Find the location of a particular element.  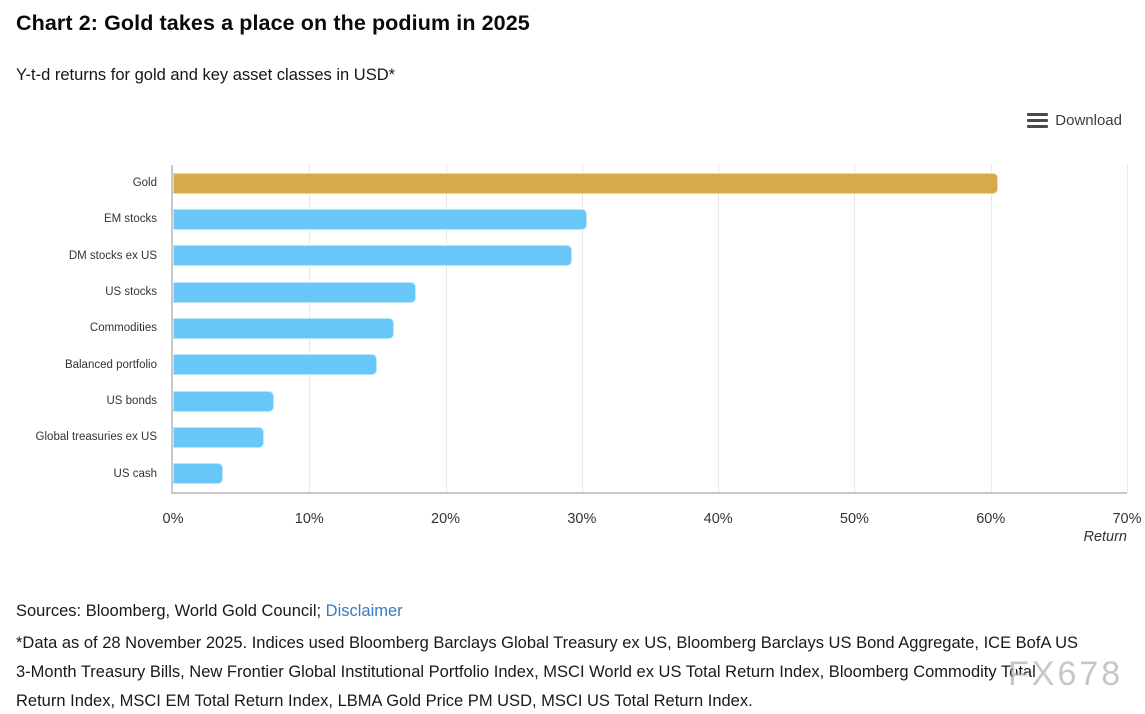

x-axis-tick-labels: 0% 10% 20% 30% 40% 50% 60% 70% is located at coordinates (652, 521).